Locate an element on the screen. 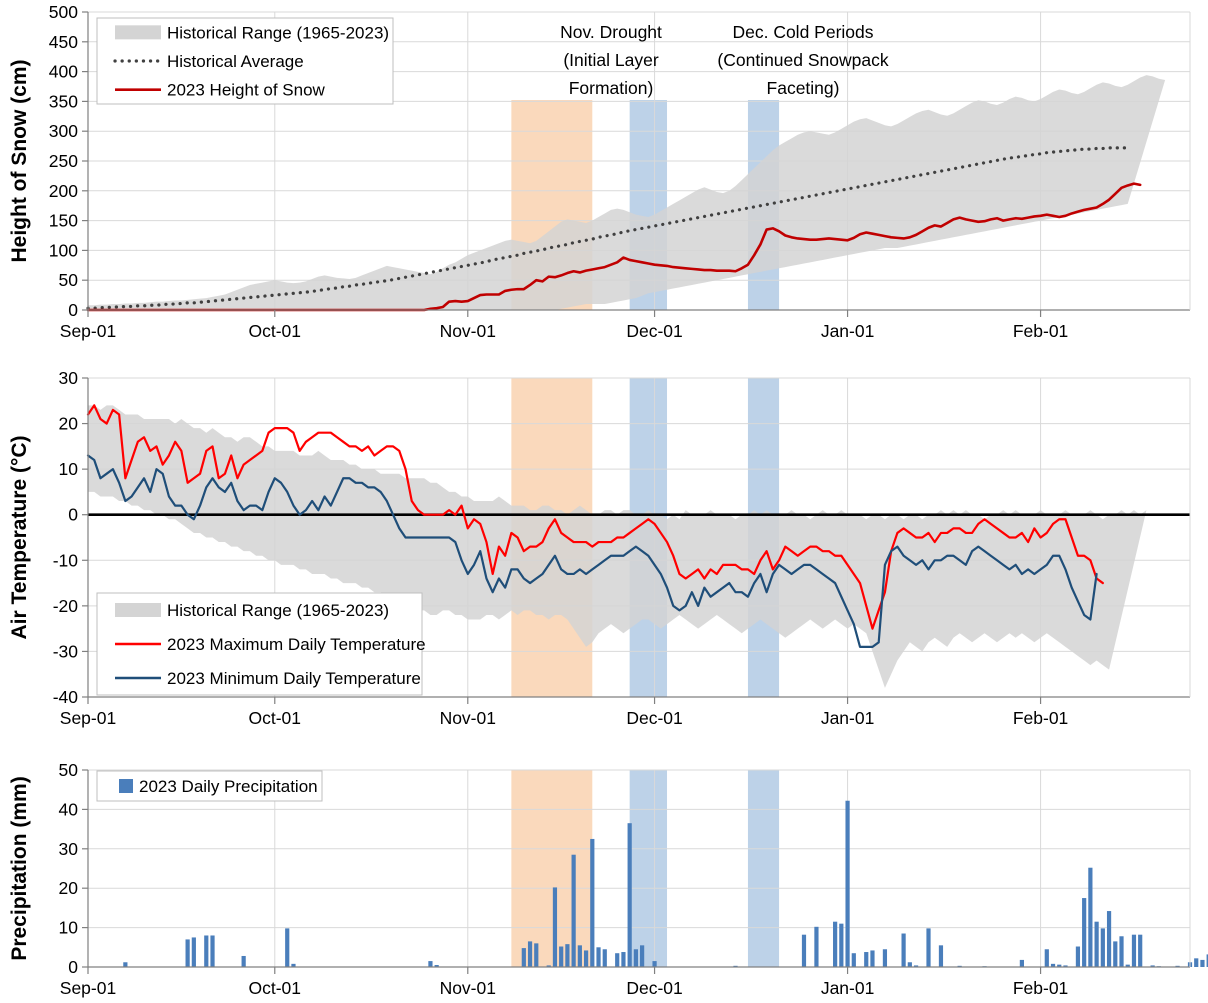  legend-label: Historical Range (1965-2023) is located at coordinates (278, 32).